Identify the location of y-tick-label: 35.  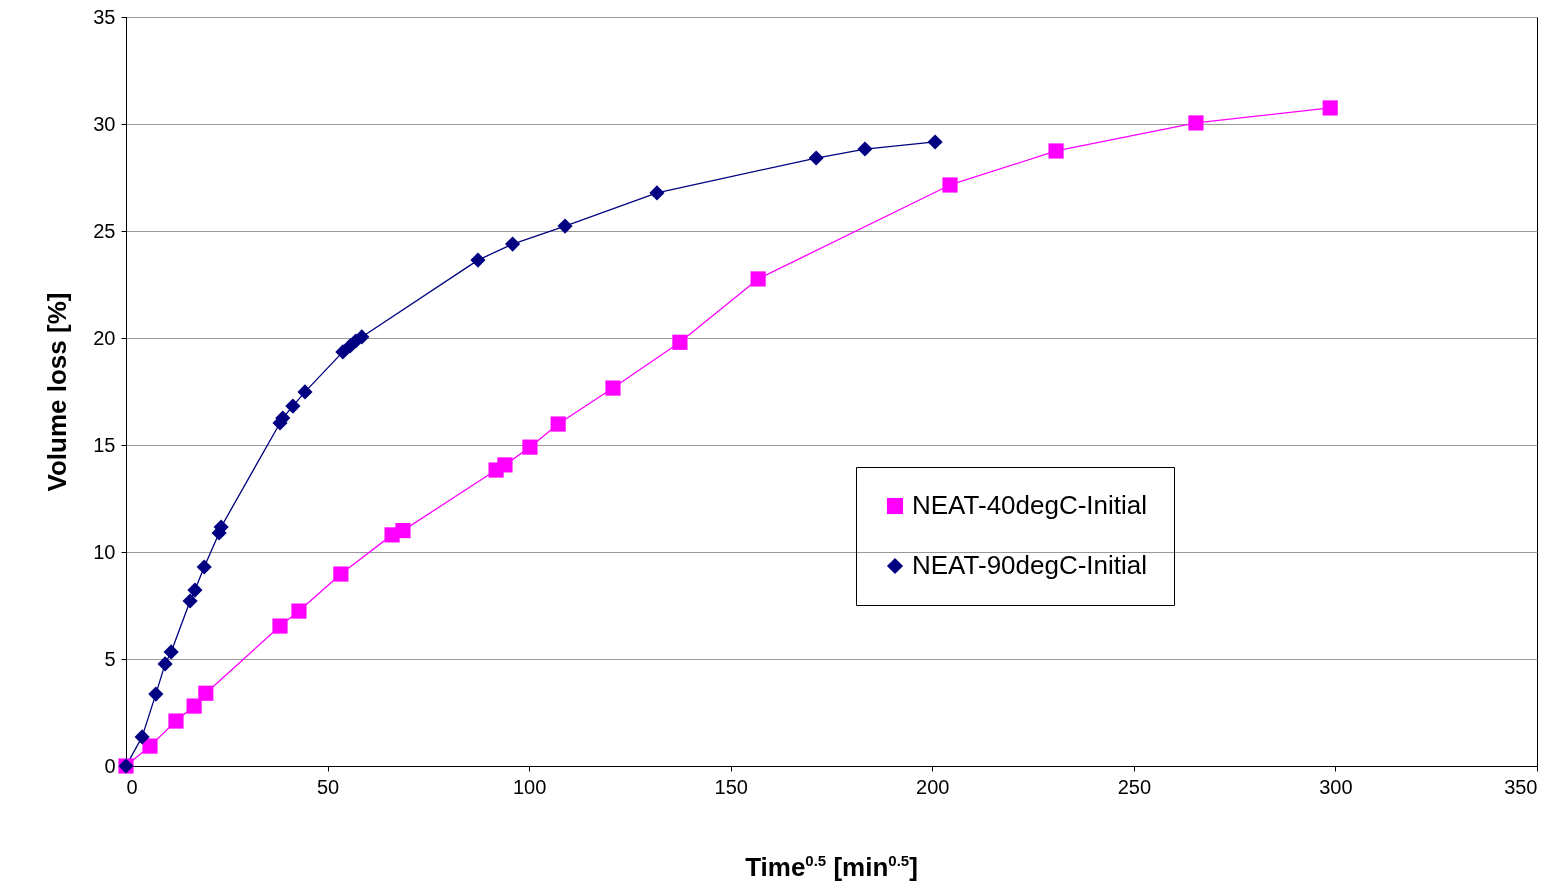
(104, 16).